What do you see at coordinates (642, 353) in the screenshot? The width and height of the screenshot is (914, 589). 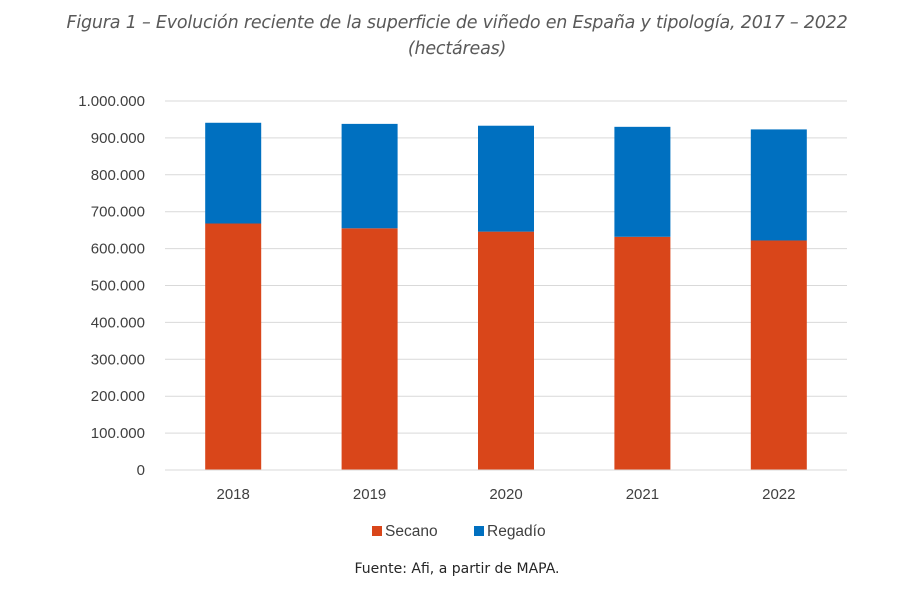 I see `bar-secano-2021` at bounding box center [642, 353].